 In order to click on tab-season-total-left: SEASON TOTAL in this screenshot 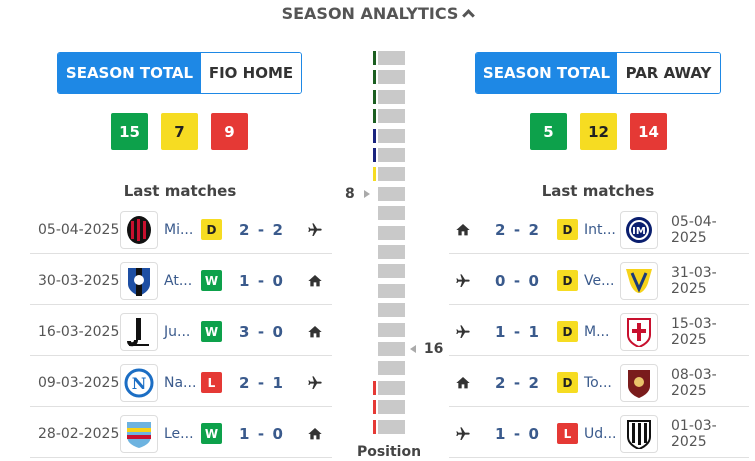, I will do `click(129, 73)`.